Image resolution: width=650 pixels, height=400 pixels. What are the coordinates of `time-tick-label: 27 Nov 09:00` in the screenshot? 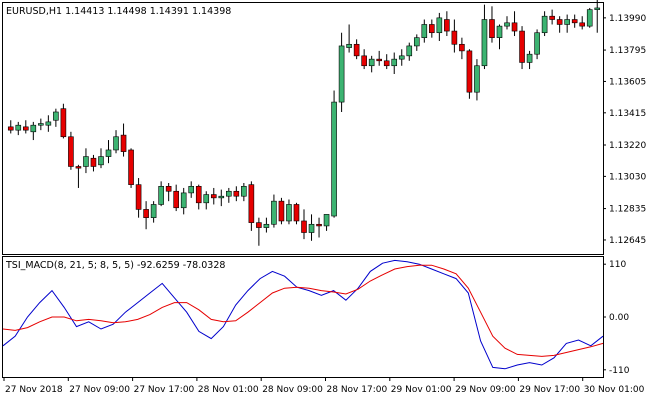 It's located at (99, 390).